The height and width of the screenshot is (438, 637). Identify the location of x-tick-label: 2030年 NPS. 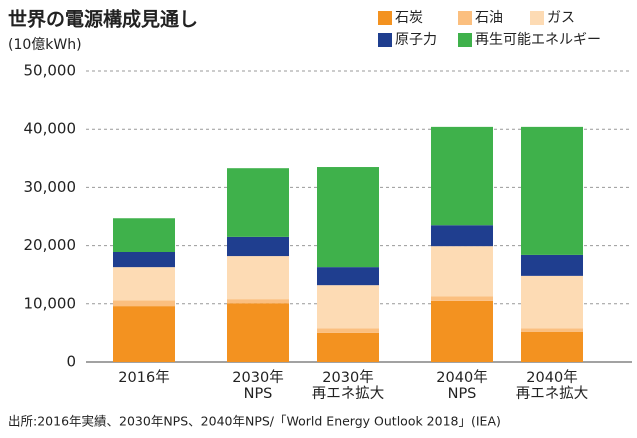
(257, 385).